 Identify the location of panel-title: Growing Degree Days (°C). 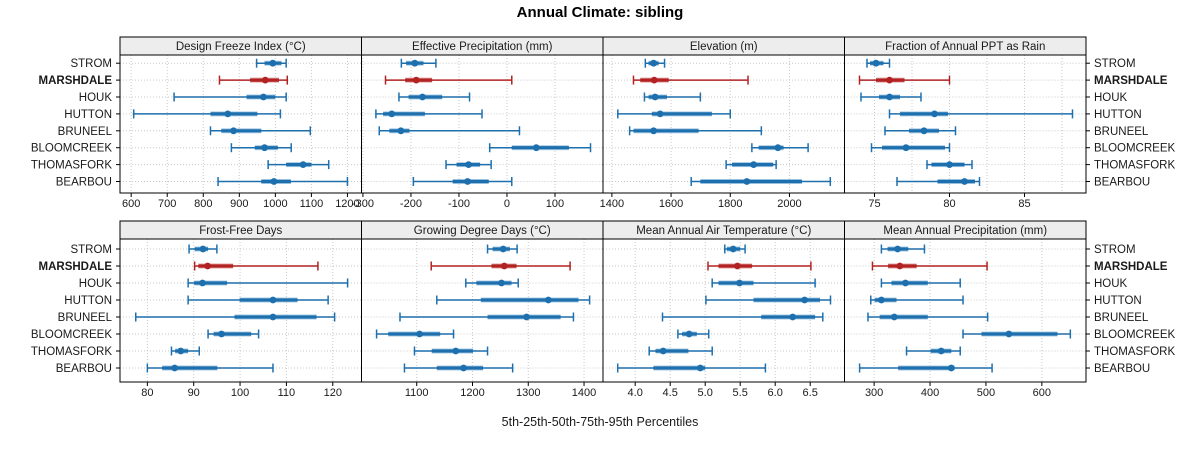
(482, 231).